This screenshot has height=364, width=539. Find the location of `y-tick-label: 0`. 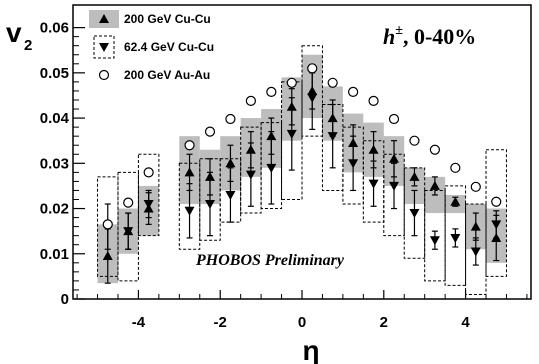

y-tick-label: 0 is located at coordinates (65, 299).